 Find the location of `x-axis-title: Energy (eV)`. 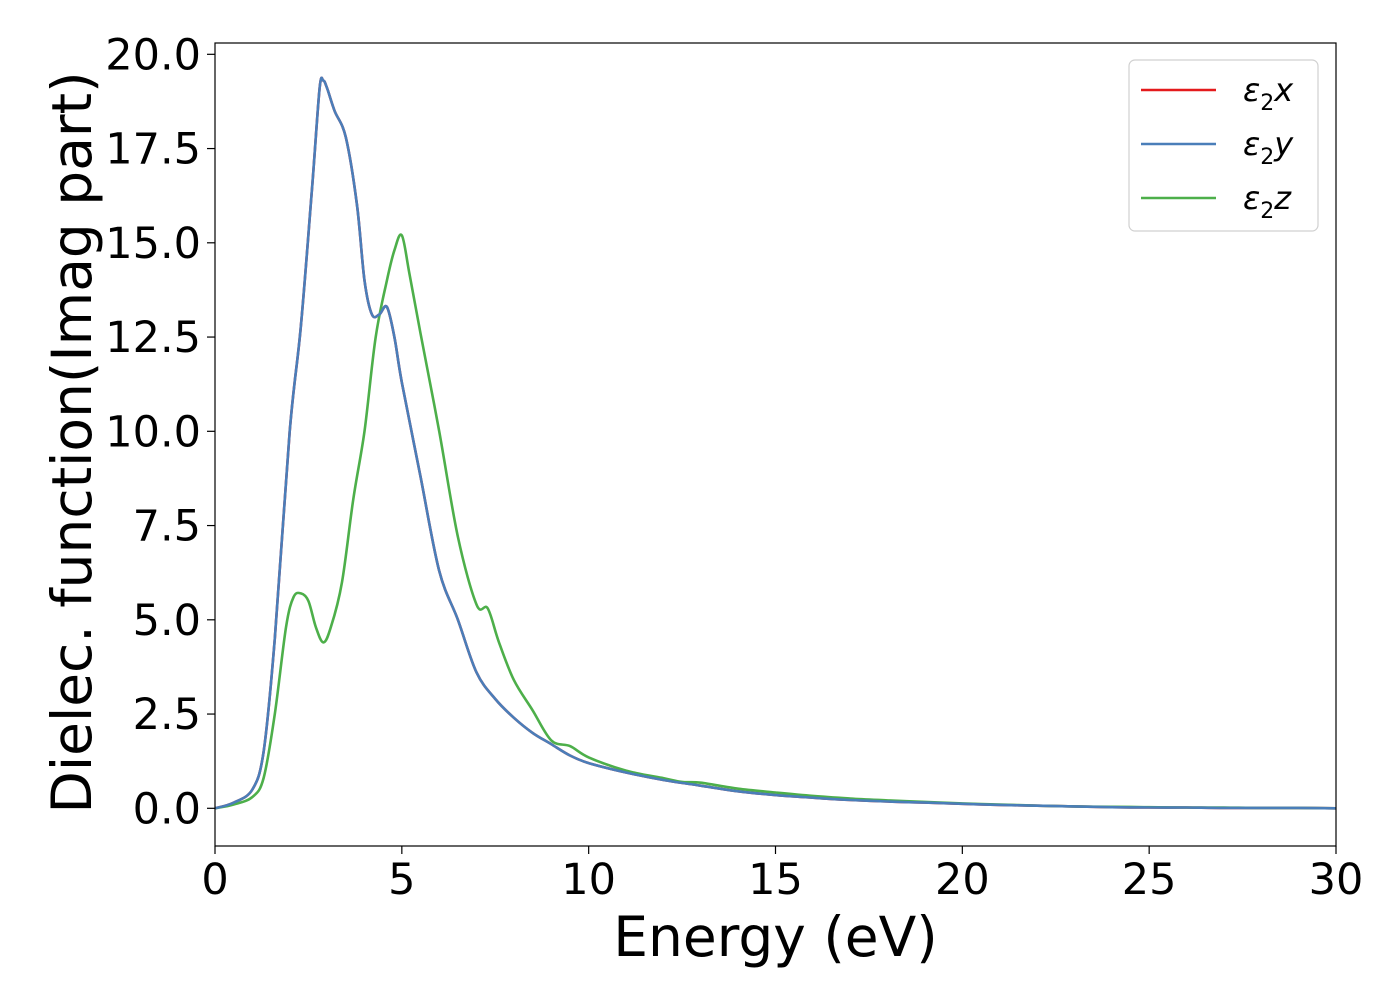

x-axis-title: Energy (eV) is located at coordinates (775, 937).